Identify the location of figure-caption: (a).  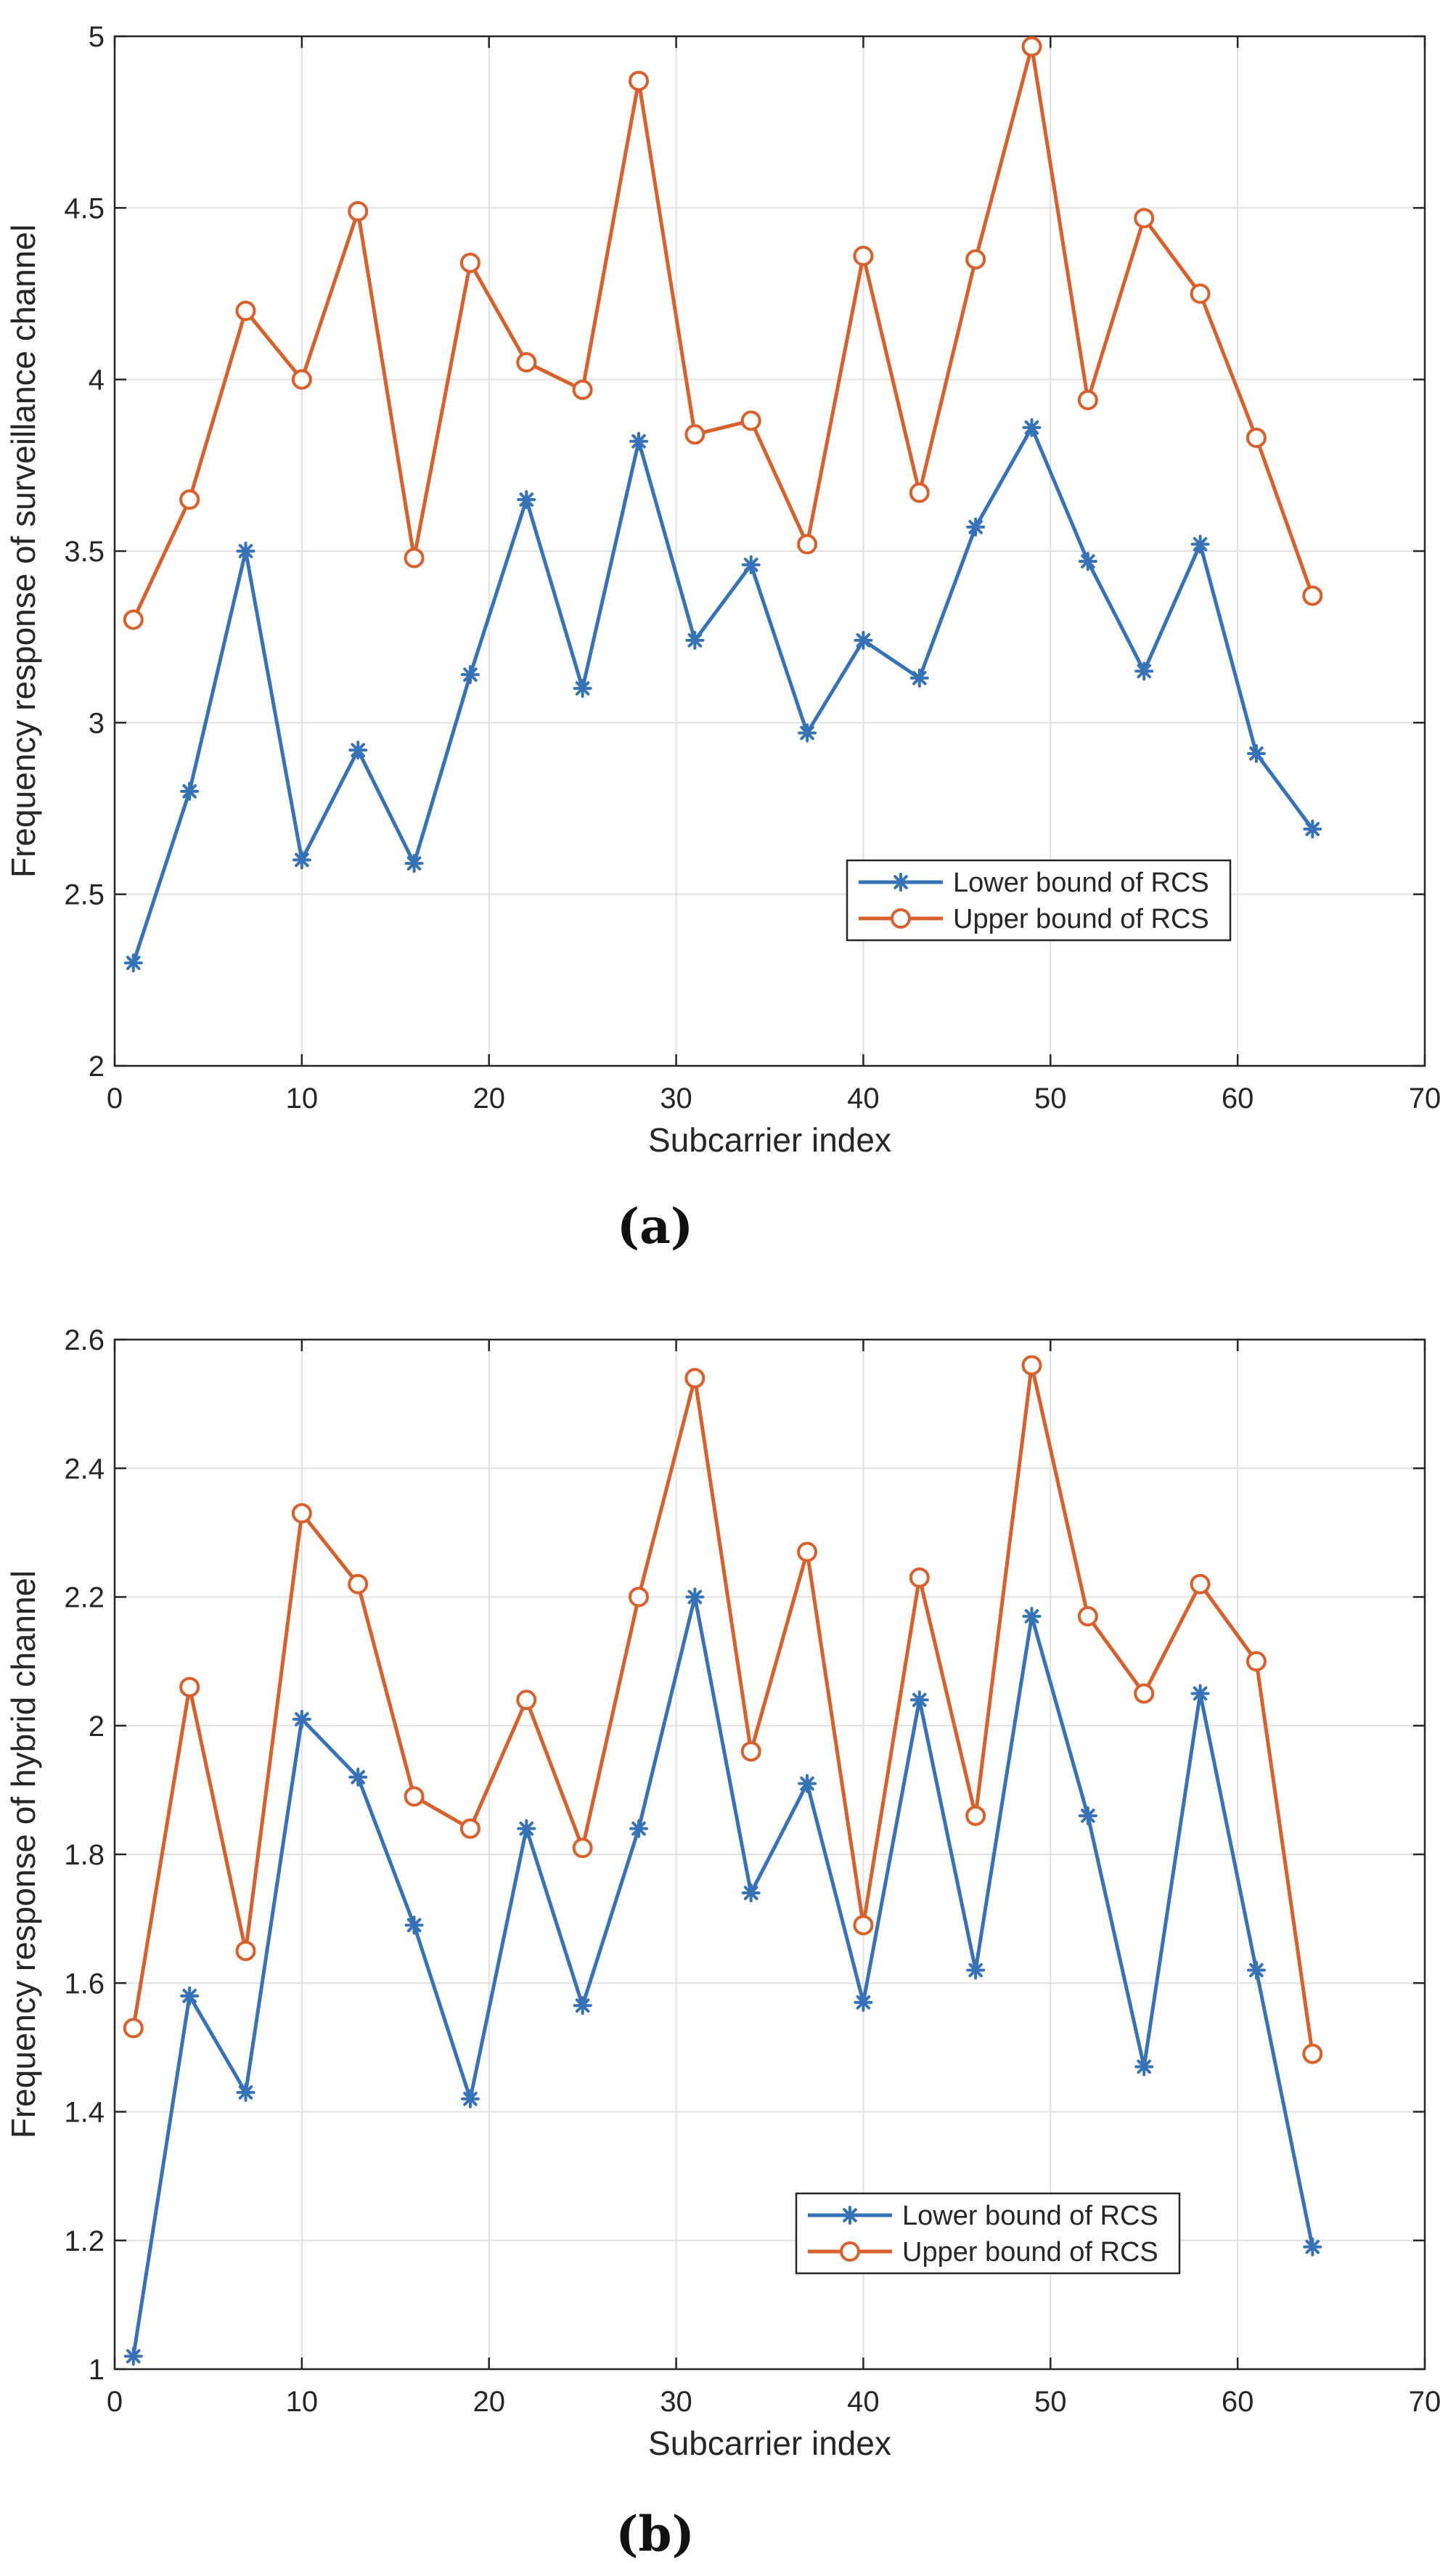
(655, 1226).